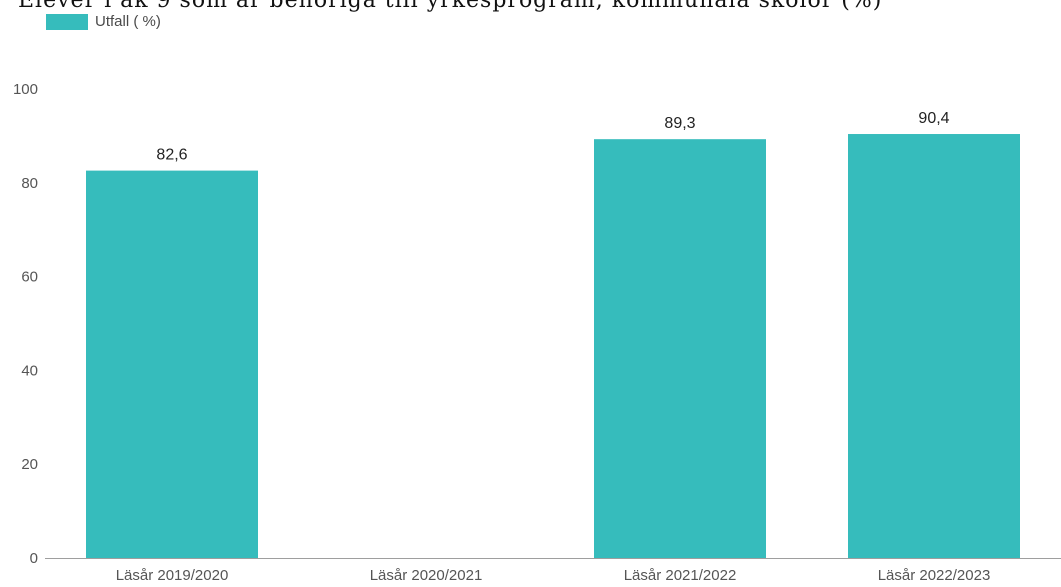 The height and width of the screenshot is (587, 1061). I want to click on x-tick-label: Läsår 2020/2021, so click(426, 575).